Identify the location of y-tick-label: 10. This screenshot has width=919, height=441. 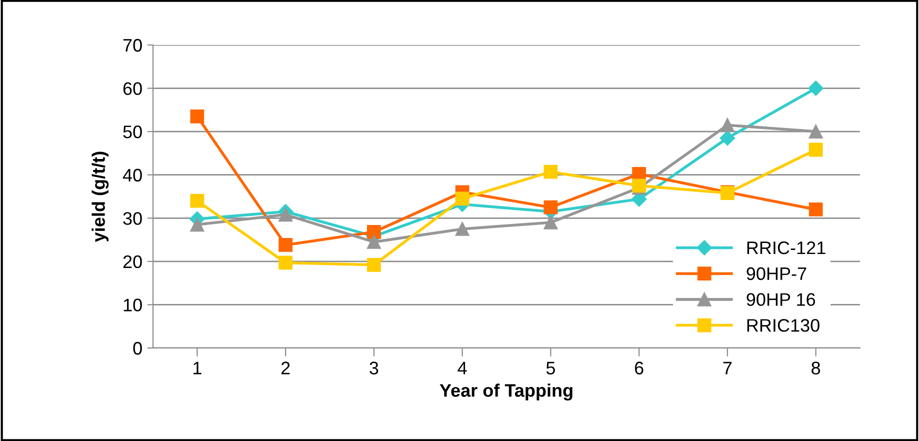
(133, 305).